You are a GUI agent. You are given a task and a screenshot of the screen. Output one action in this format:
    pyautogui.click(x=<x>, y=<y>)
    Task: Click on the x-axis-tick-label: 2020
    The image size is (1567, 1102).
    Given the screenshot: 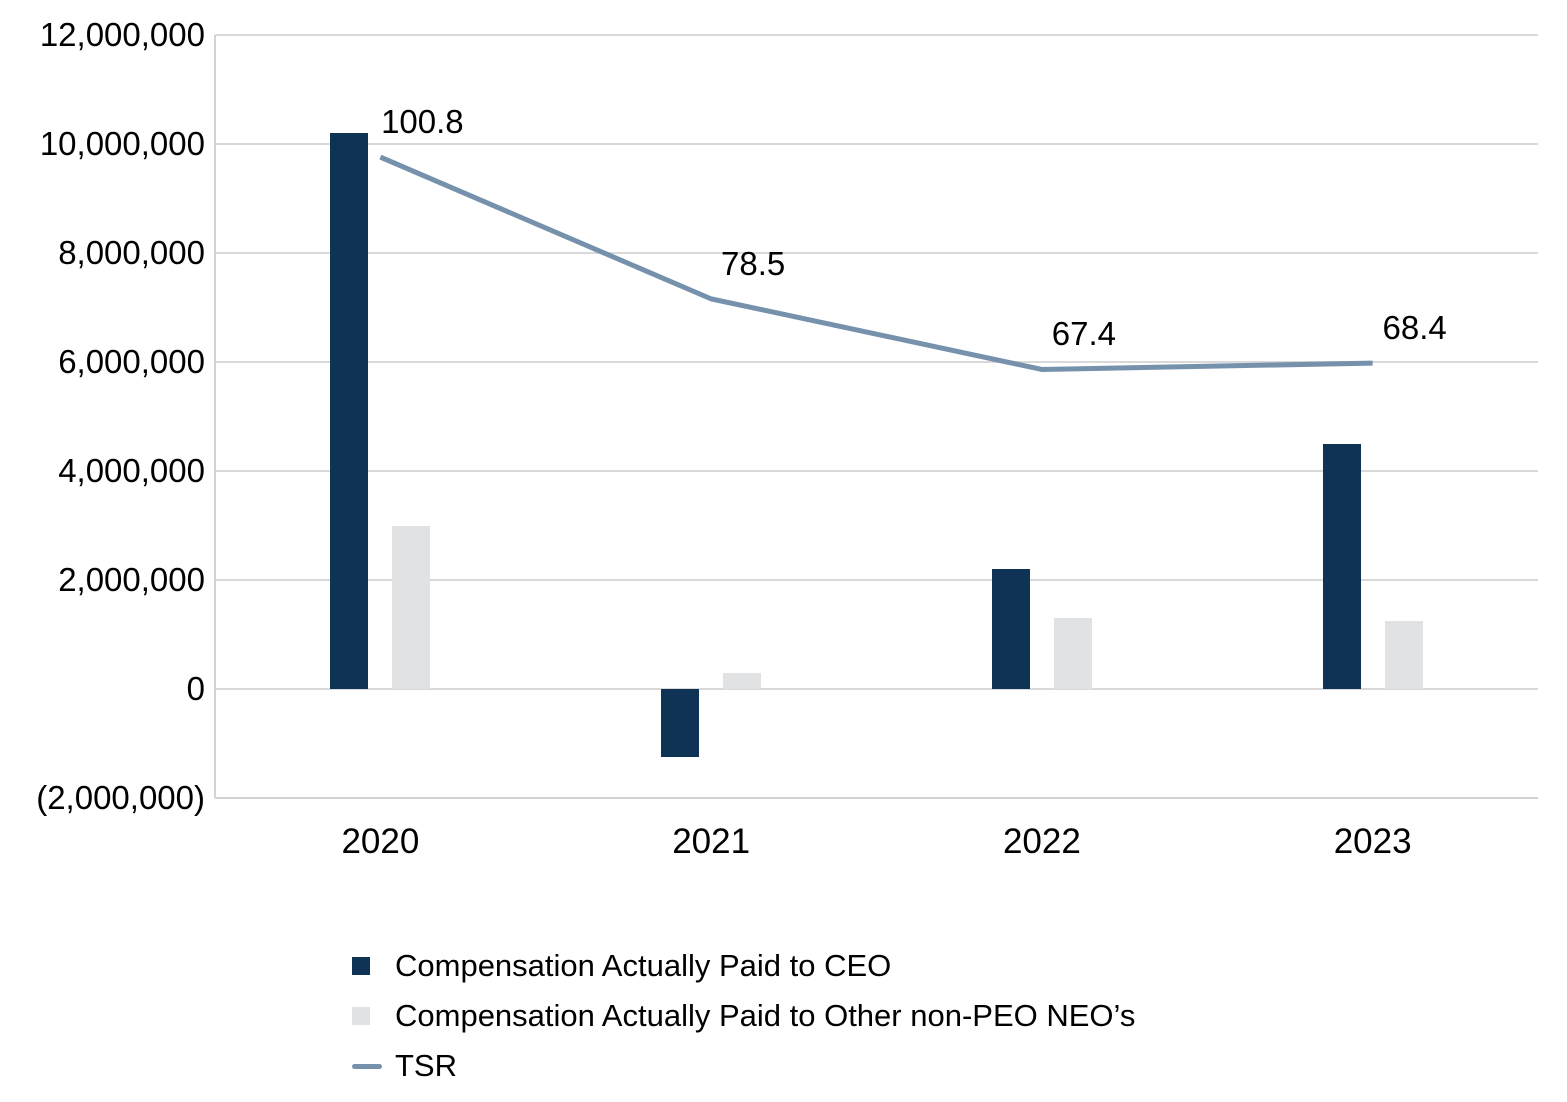 What is the action you would take?
    pyautogui.click(x=380, y=841)
    